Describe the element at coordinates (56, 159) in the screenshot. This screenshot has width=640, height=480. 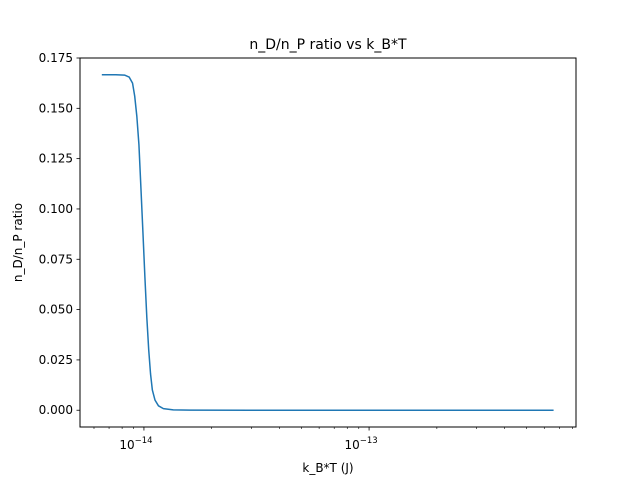
I see `y-tick-label: 0.125` at that location.